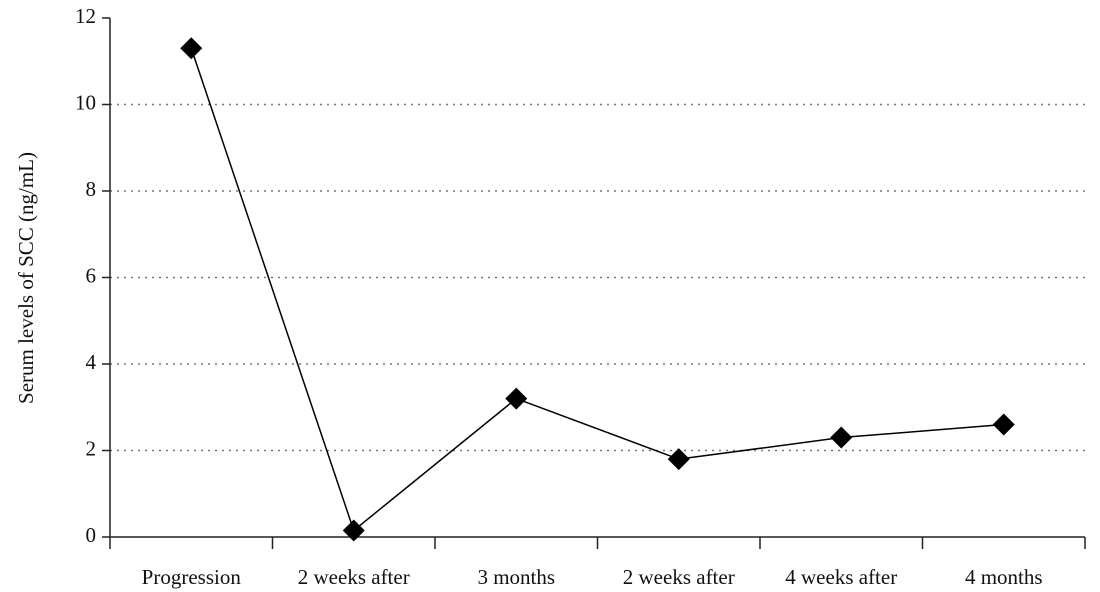 The height and width of the screenshot is (592, 1100). What do you see at coordinates (192, 577) in the screenshot?
I see `x-tick-label: Progression` at bounding box center [192, 577].